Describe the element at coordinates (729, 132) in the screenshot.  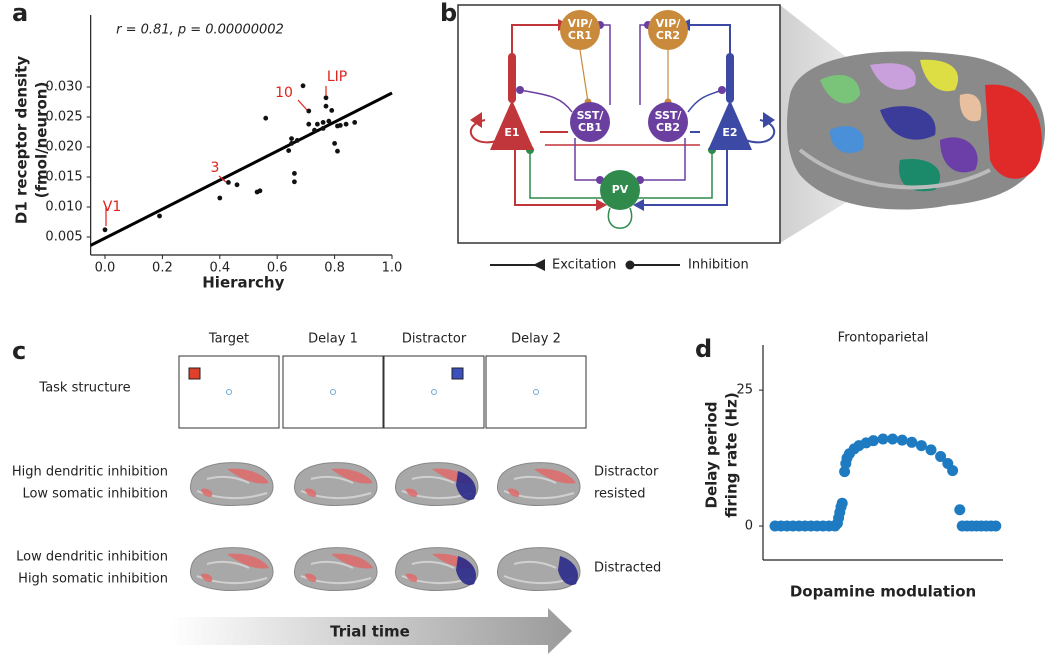
I see `node-label: E2` at that location.